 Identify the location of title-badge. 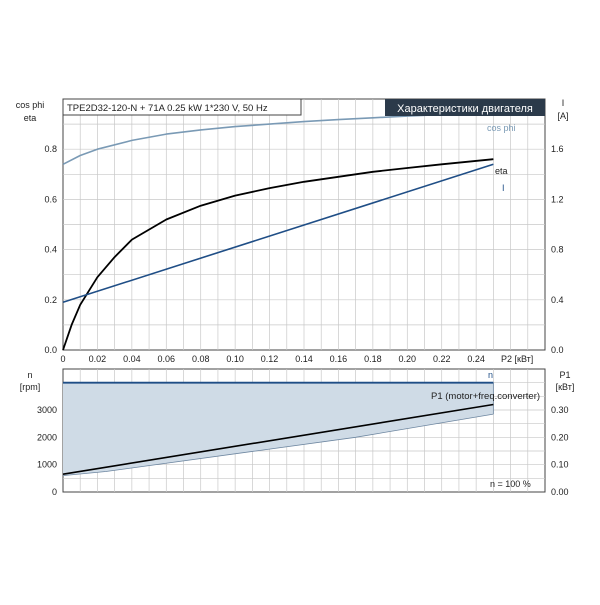
(465, 107).